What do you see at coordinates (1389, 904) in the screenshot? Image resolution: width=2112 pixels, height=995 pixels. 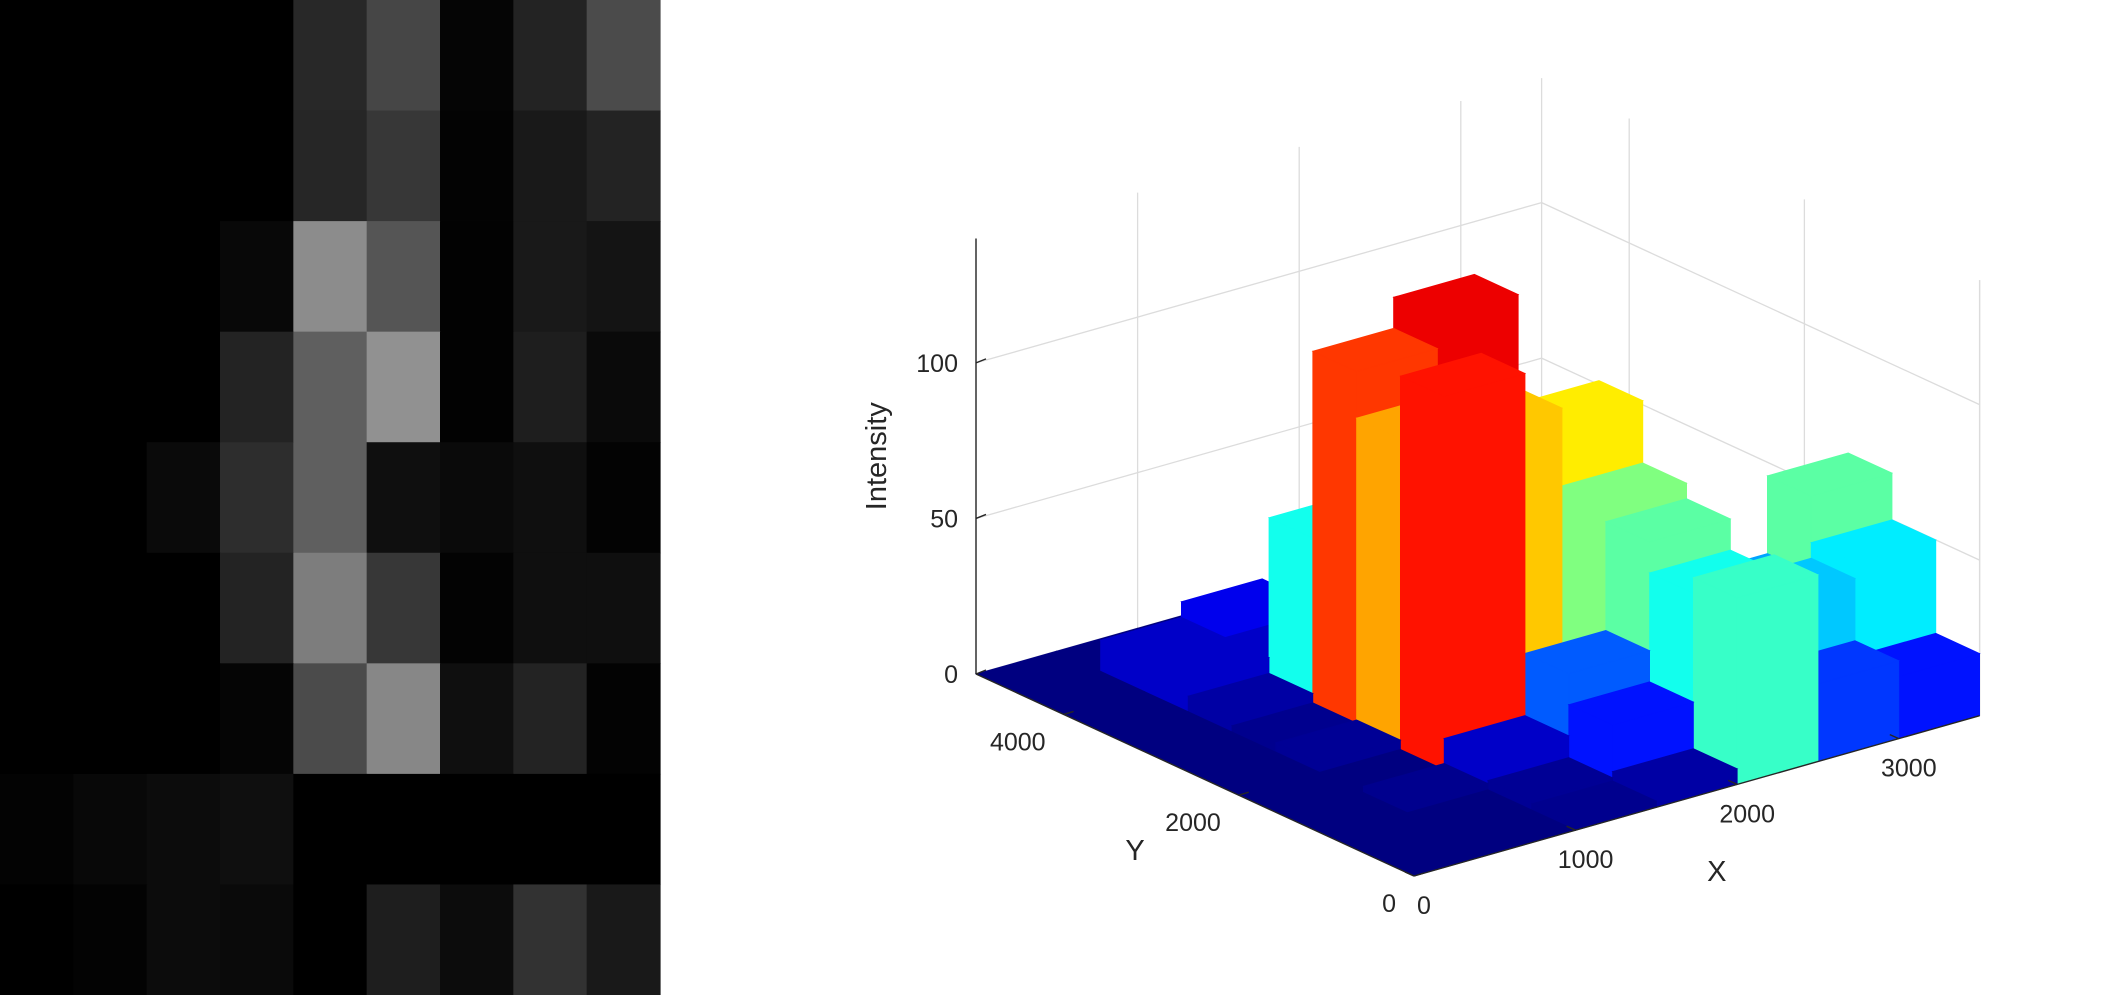 I see `y-tick-label: 0` at bounding box center [1389, 904].